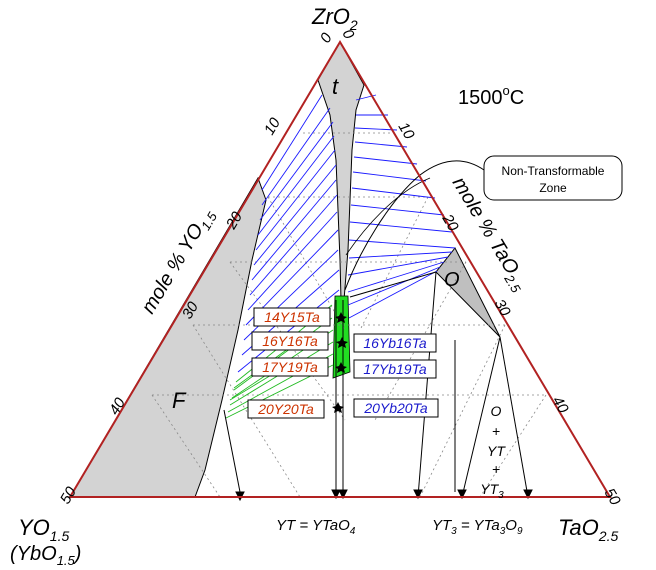 Image resolution: width=656 pixels, height=570 pixels. I want to click on callout-box, so click(553, 178).